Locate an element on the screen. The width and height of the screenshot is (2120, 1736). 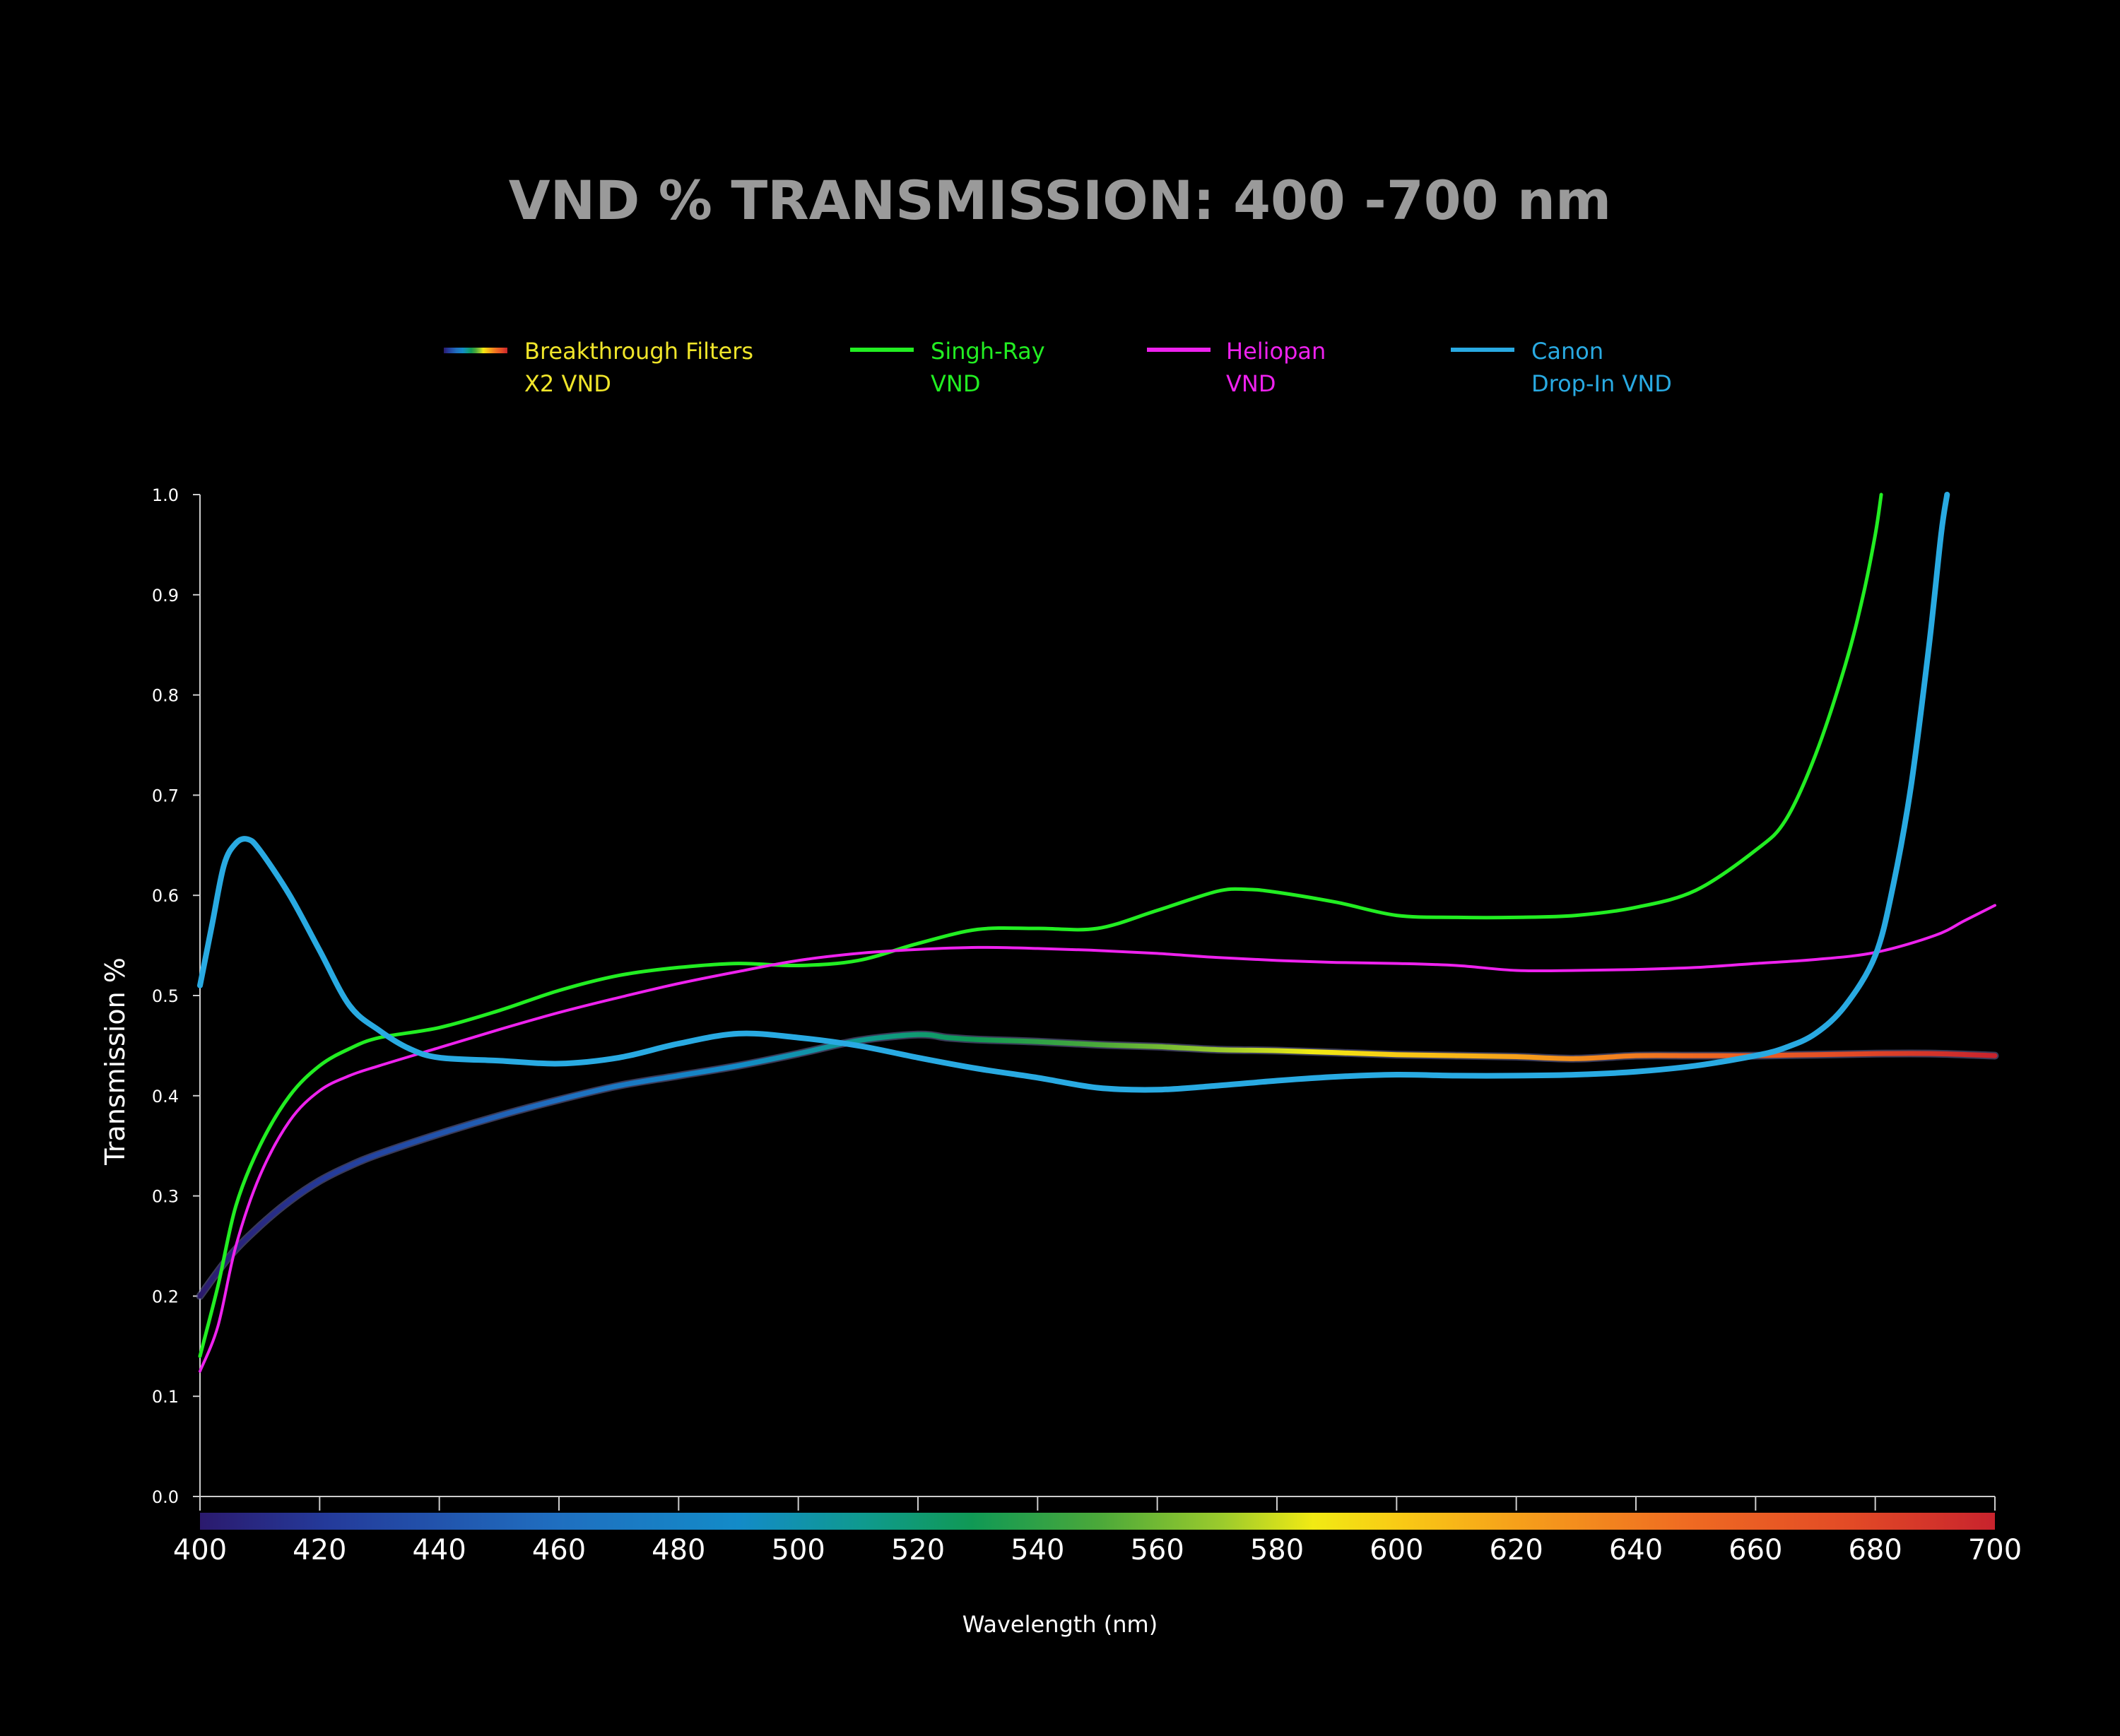
x-tick-label: 460 is located at coordinates (559, 1550).